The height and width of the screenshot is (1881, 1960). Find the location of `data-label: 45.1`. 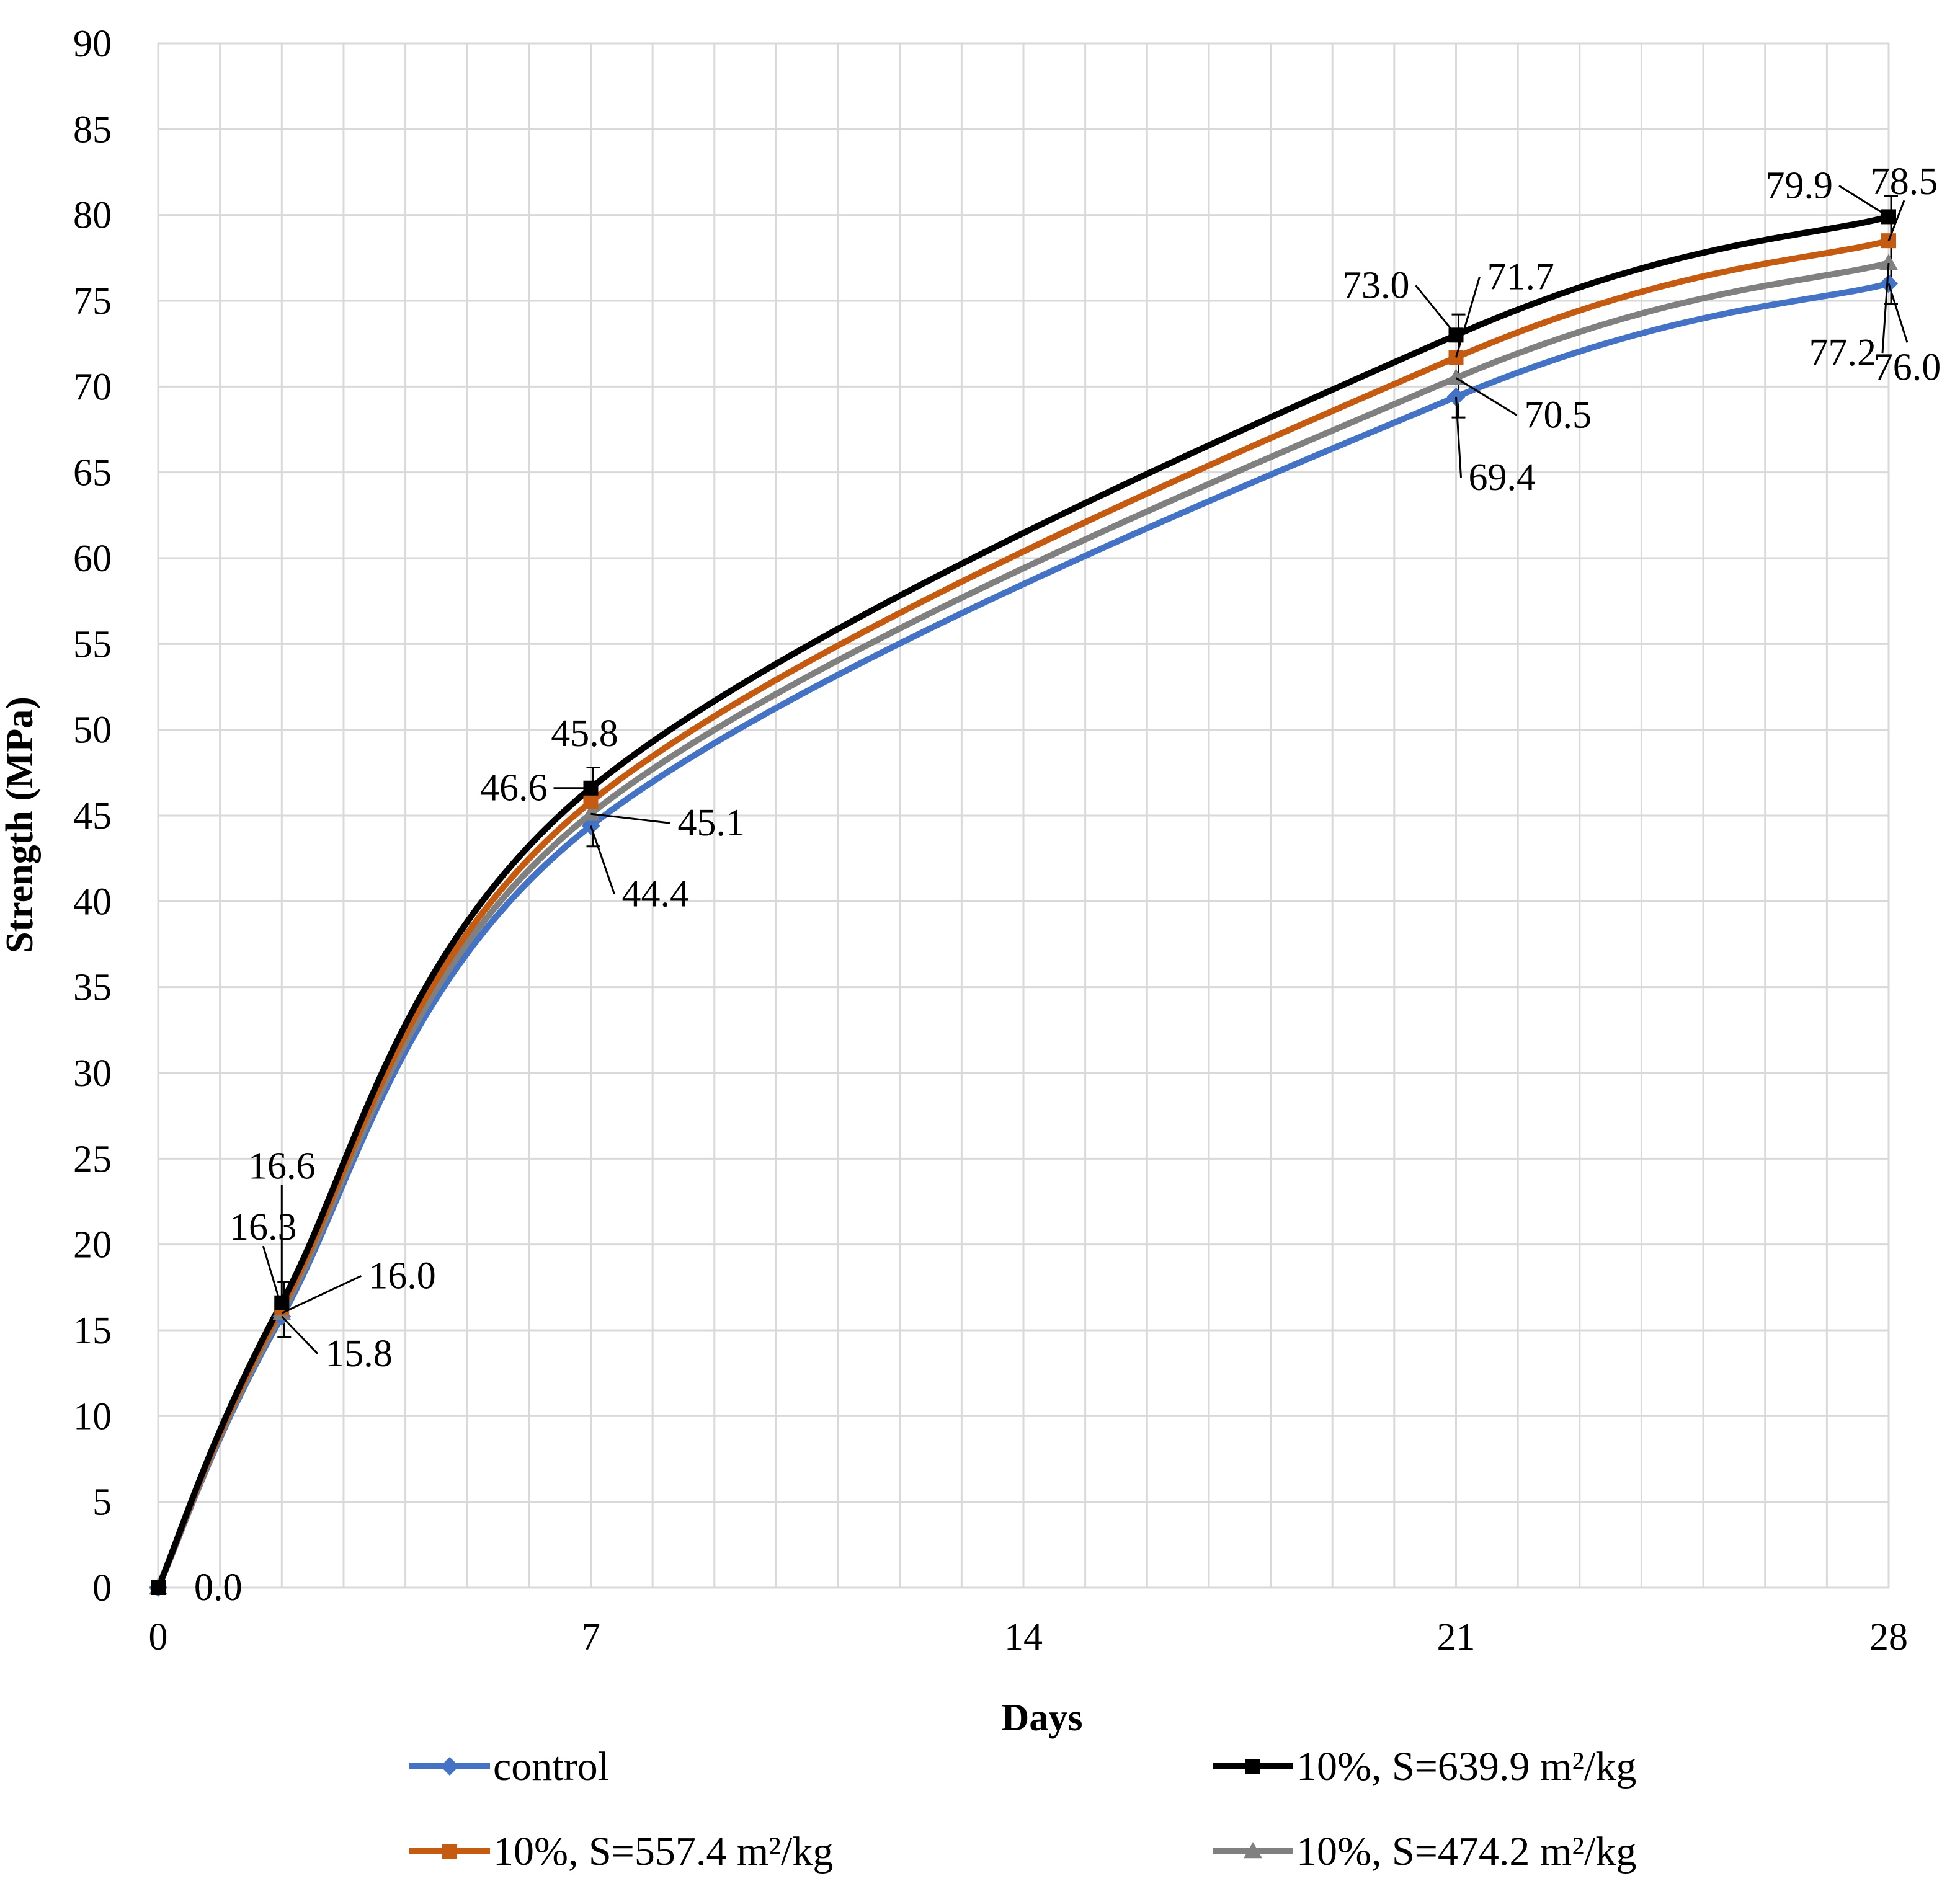

data-label: 45.1 is located at coordinates (712, 823).